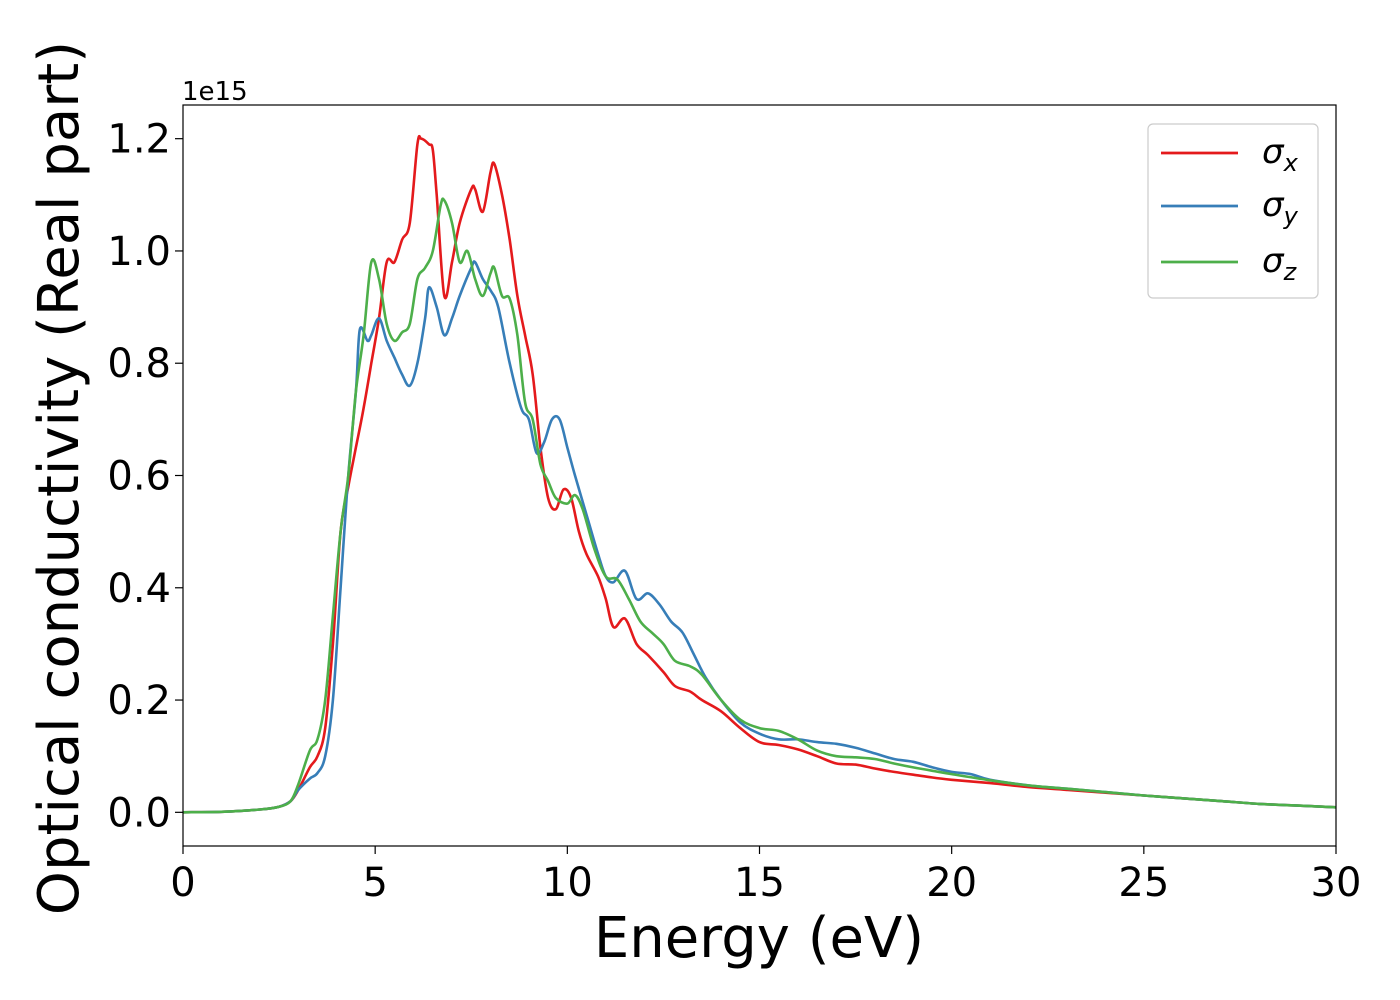 The width and height of the screenshot is (1400, 1000). Describe the element at coordinates (139, 140) in the screenshot. I see `y-tick-label: 1.2` at that location.